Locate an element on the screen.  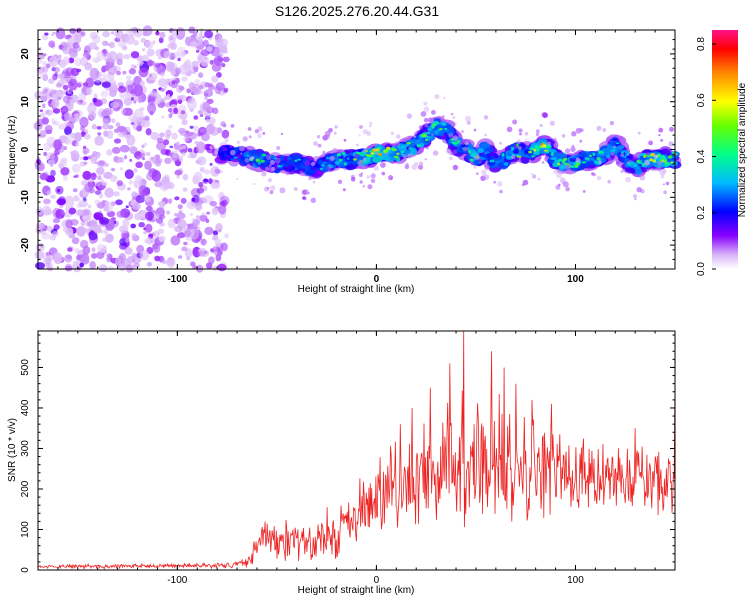
snr-x-axis-label: Height of straight line (km) is located at coordinates (356, 590).